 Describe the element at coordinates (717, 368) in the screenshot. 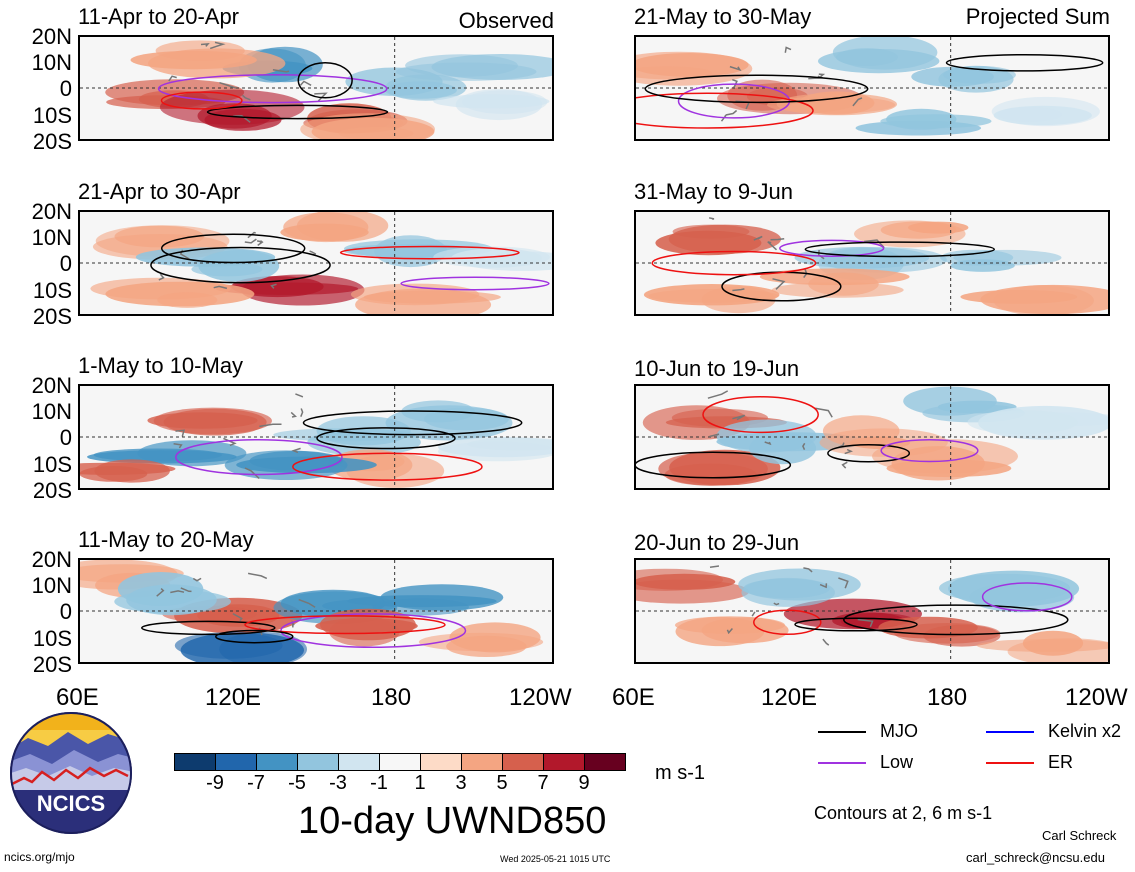

I see `panel-title: 10-Jun to 19-Jun` at that location.